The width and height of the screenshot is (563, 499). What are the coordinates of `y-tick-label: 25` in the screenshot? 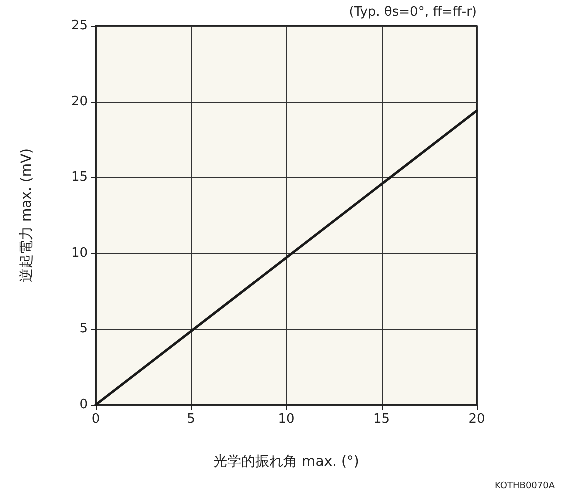 It's located at (79, 26).